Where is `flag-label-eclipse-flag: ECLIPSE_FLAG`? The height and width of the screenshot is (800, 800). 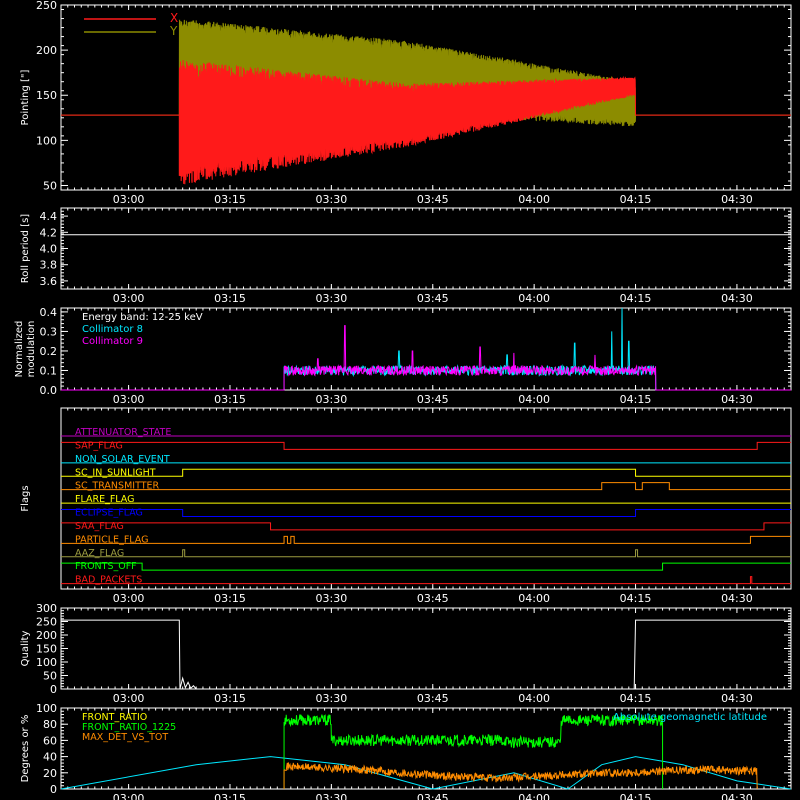
flag-label-eclipse-flag: ECLIPSE_FLAG is located at coordinates (109, 513).